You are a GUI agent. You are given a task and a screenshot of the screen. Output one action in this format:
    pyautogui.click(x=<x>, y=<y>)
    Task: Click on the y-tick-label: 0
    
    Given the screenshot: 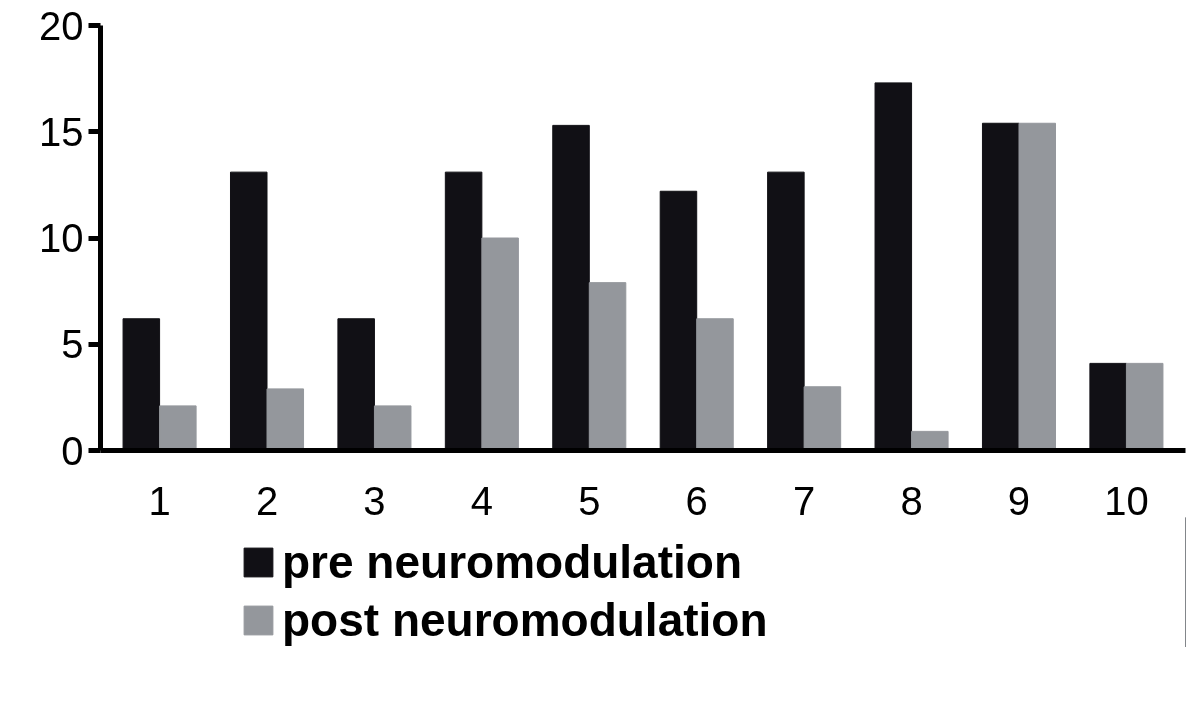 What is the action you would take?
    pyautogui.click(x=72, y=450)
    